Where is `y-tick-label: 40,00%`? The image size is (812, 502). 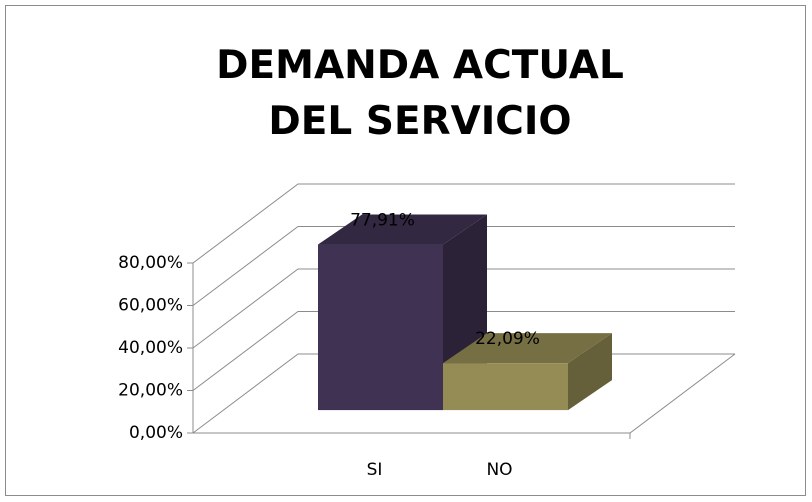
y-tick-label: 40,00% is located at coordinates (150, 348).